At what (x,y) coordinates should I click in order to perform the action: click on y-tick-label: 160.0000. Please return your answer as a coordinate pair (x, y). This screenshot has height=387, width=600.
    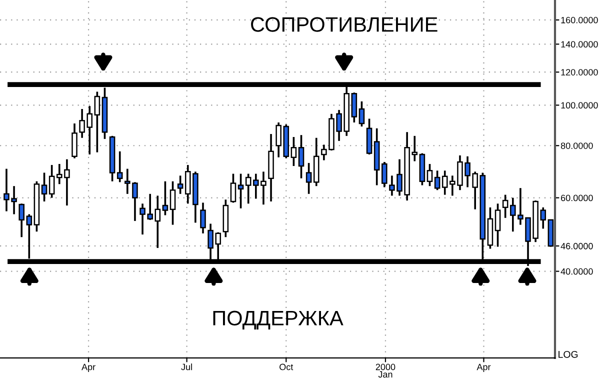
    Looking at the image, I should click on (579, 20).